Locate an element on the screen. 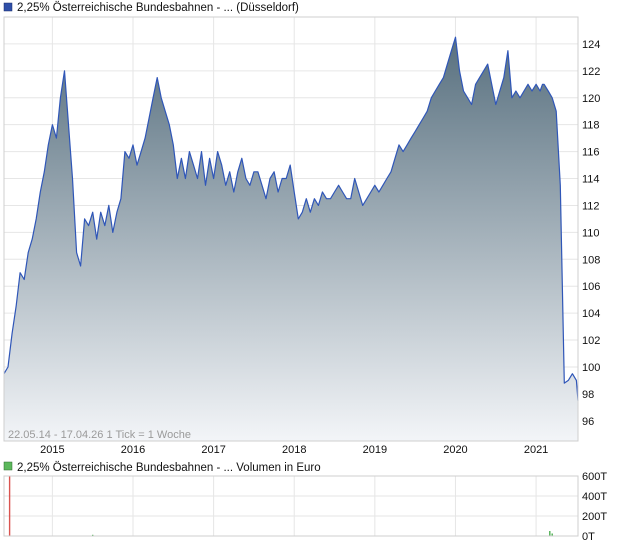  volume-bars is located at coordinates (280, 506).